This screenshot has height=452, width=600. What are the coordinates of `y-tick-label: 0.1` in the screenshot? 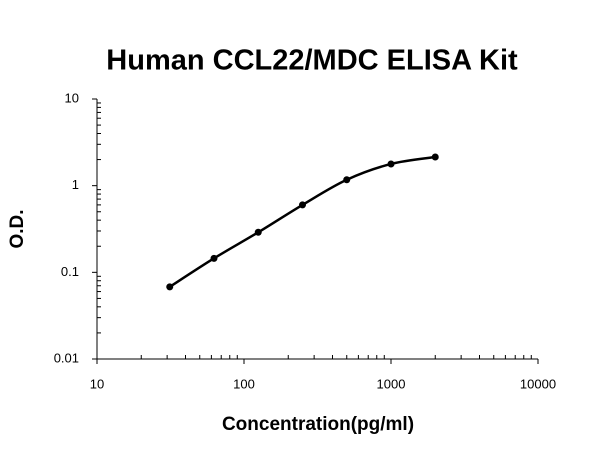 It's located at (70, 271).